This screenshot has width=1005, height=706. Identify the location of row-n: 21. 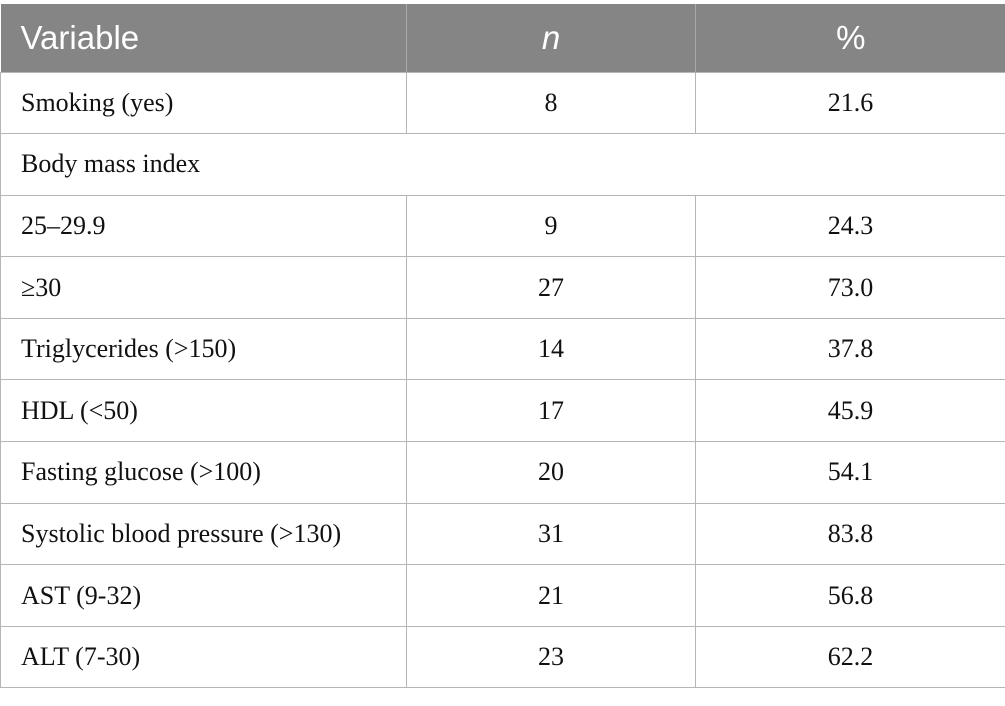
(551, 595).